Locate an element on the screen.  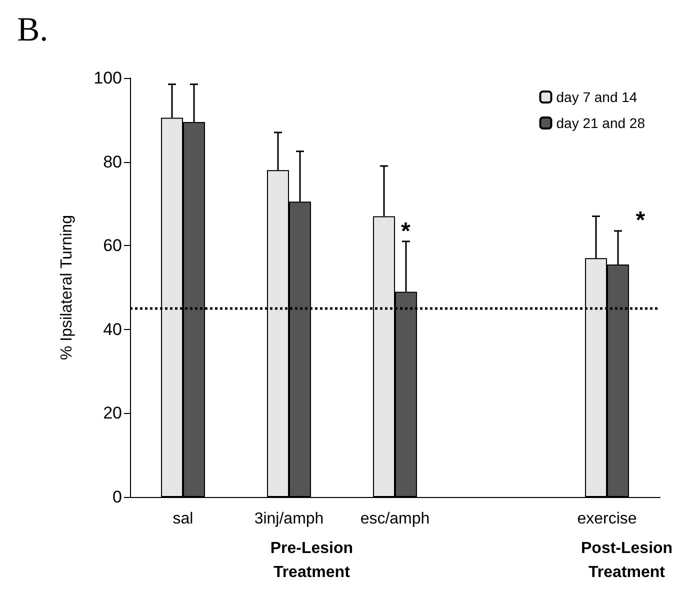
y-axis-title: % Ipsilateral Turning is located at coordinates (67, 287).